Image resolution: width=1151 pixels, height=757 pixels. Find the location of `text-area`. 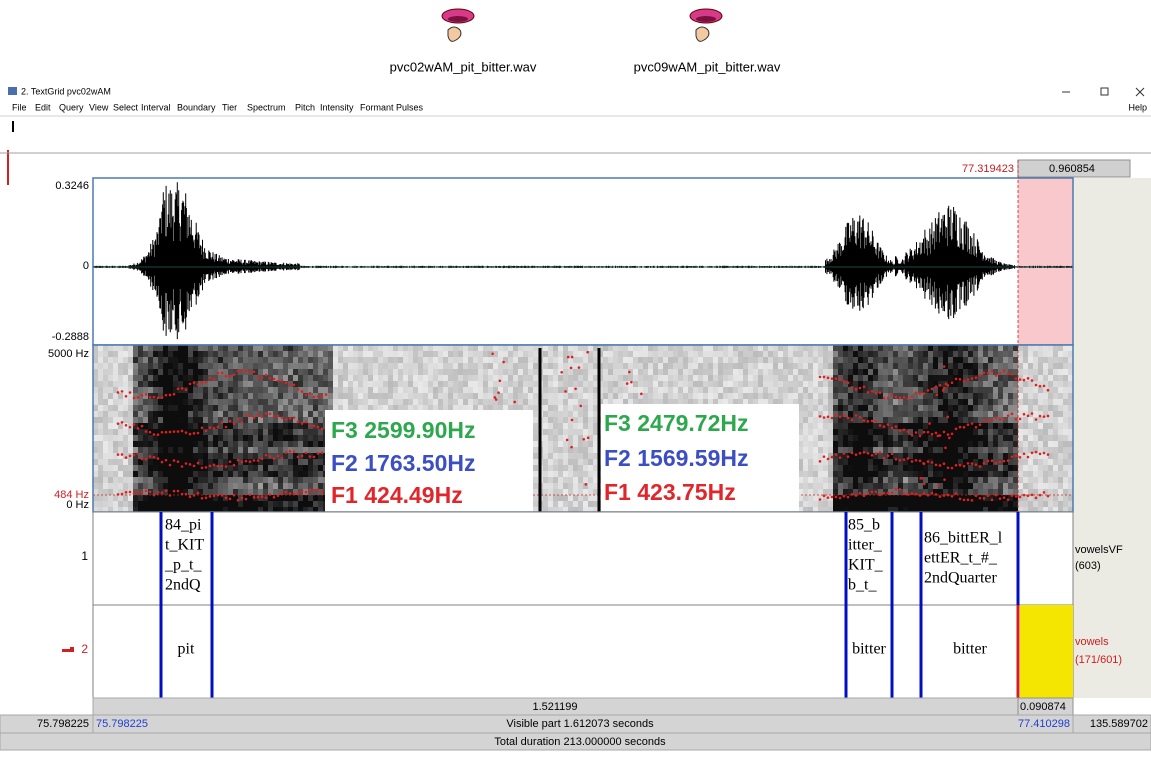

text-area is located at coordinates (575, 135).